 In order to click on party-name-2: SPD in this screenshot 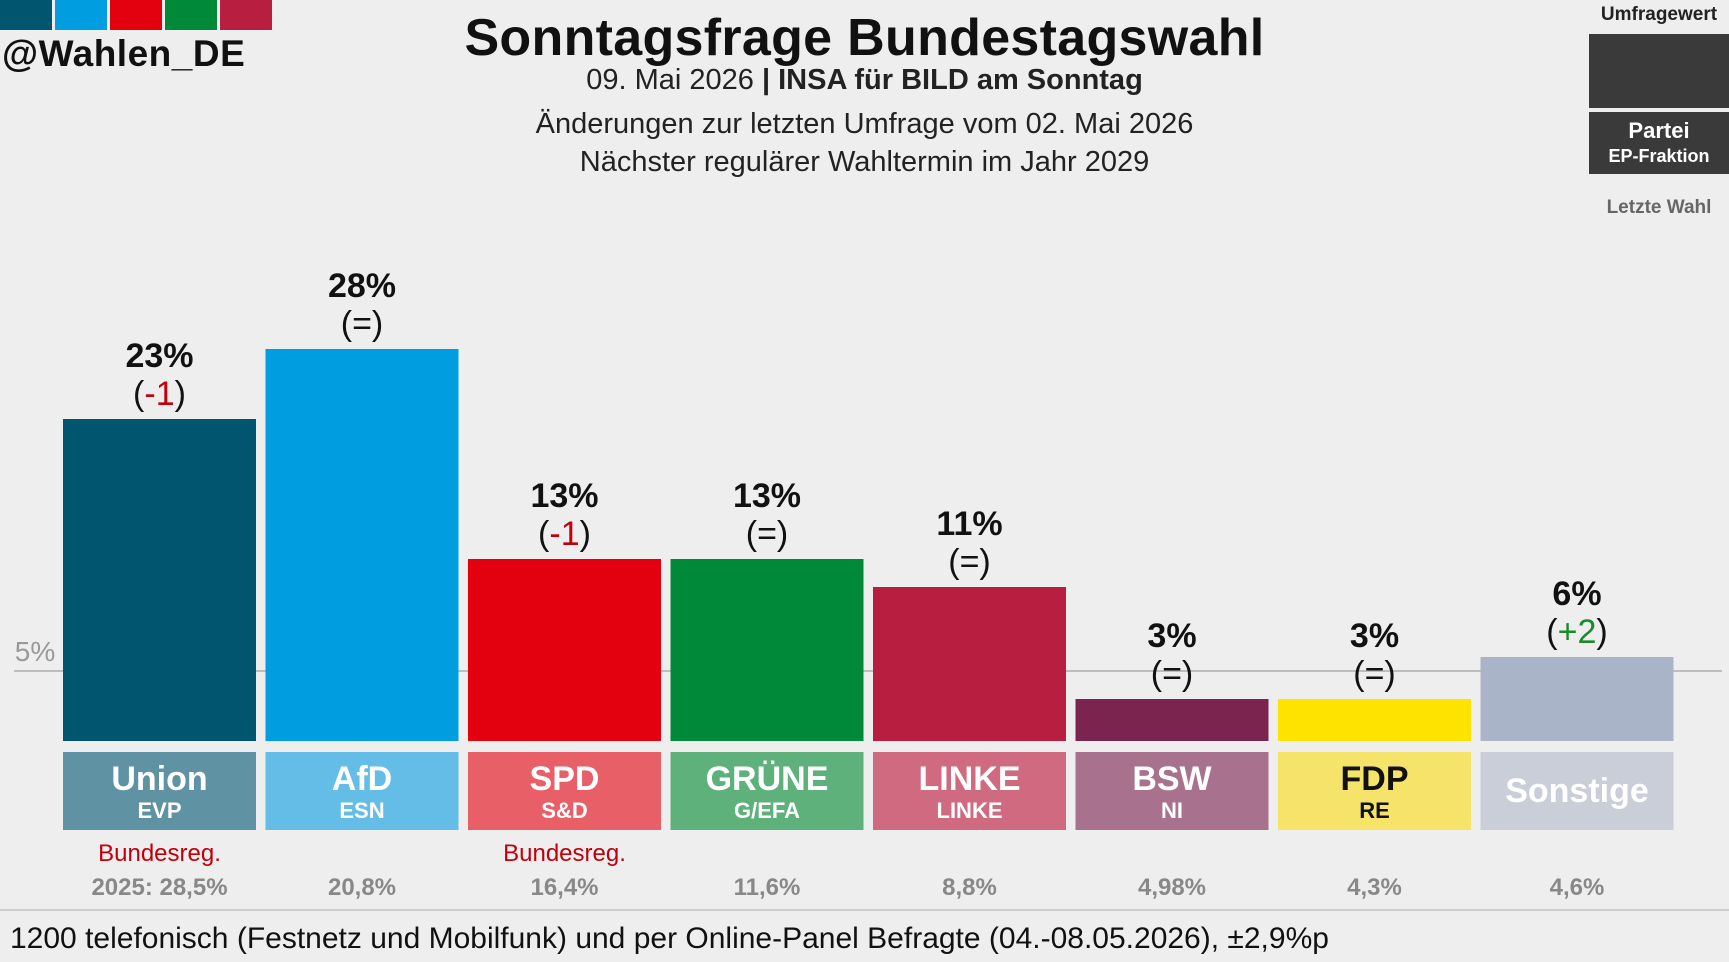, I will do `click(565, 779)`.